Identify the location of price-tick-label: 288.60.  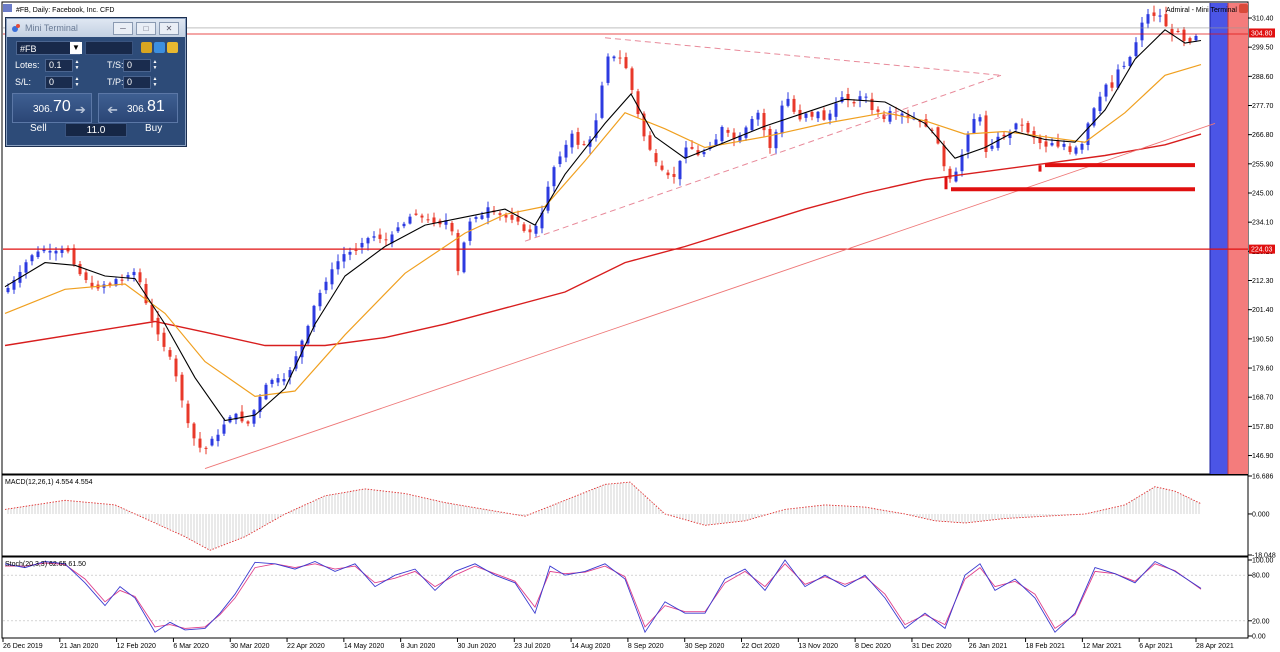
(1263, 77).